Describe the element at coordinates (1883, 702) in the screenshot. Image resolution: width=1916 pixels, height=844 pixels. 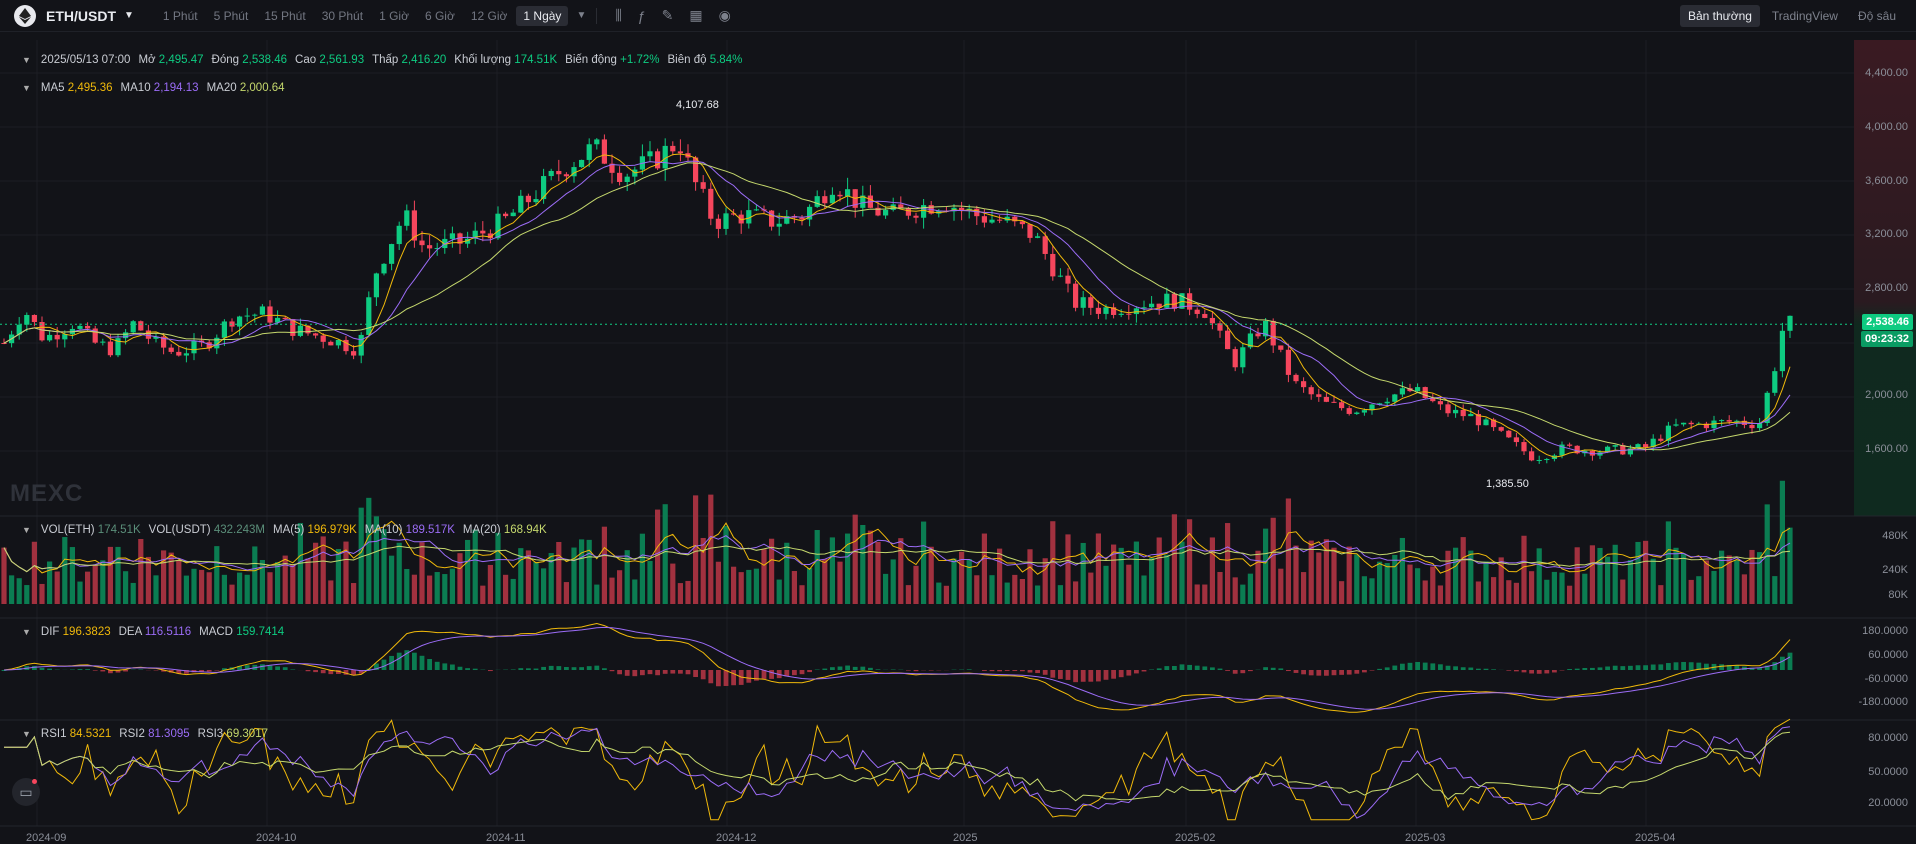
I see `macd-tick: -180.0000` at that location.